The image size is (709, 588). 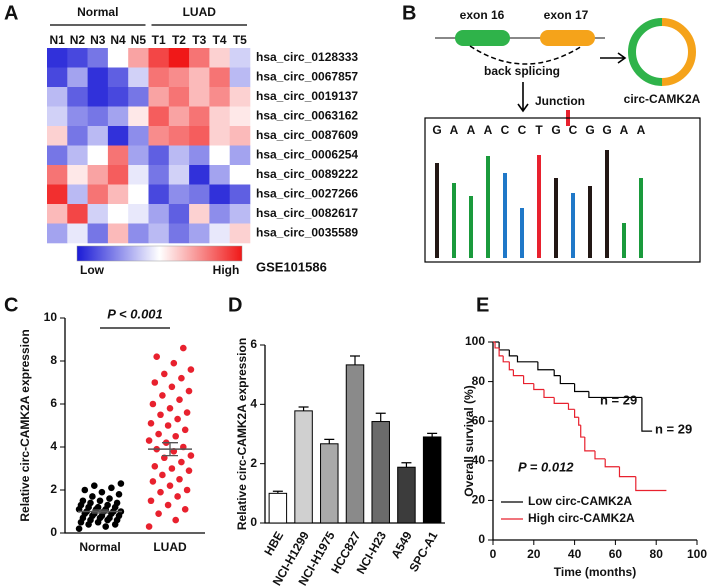 I want to click on row-label: hsa_circ_0087609, so click(x=307, y=135).